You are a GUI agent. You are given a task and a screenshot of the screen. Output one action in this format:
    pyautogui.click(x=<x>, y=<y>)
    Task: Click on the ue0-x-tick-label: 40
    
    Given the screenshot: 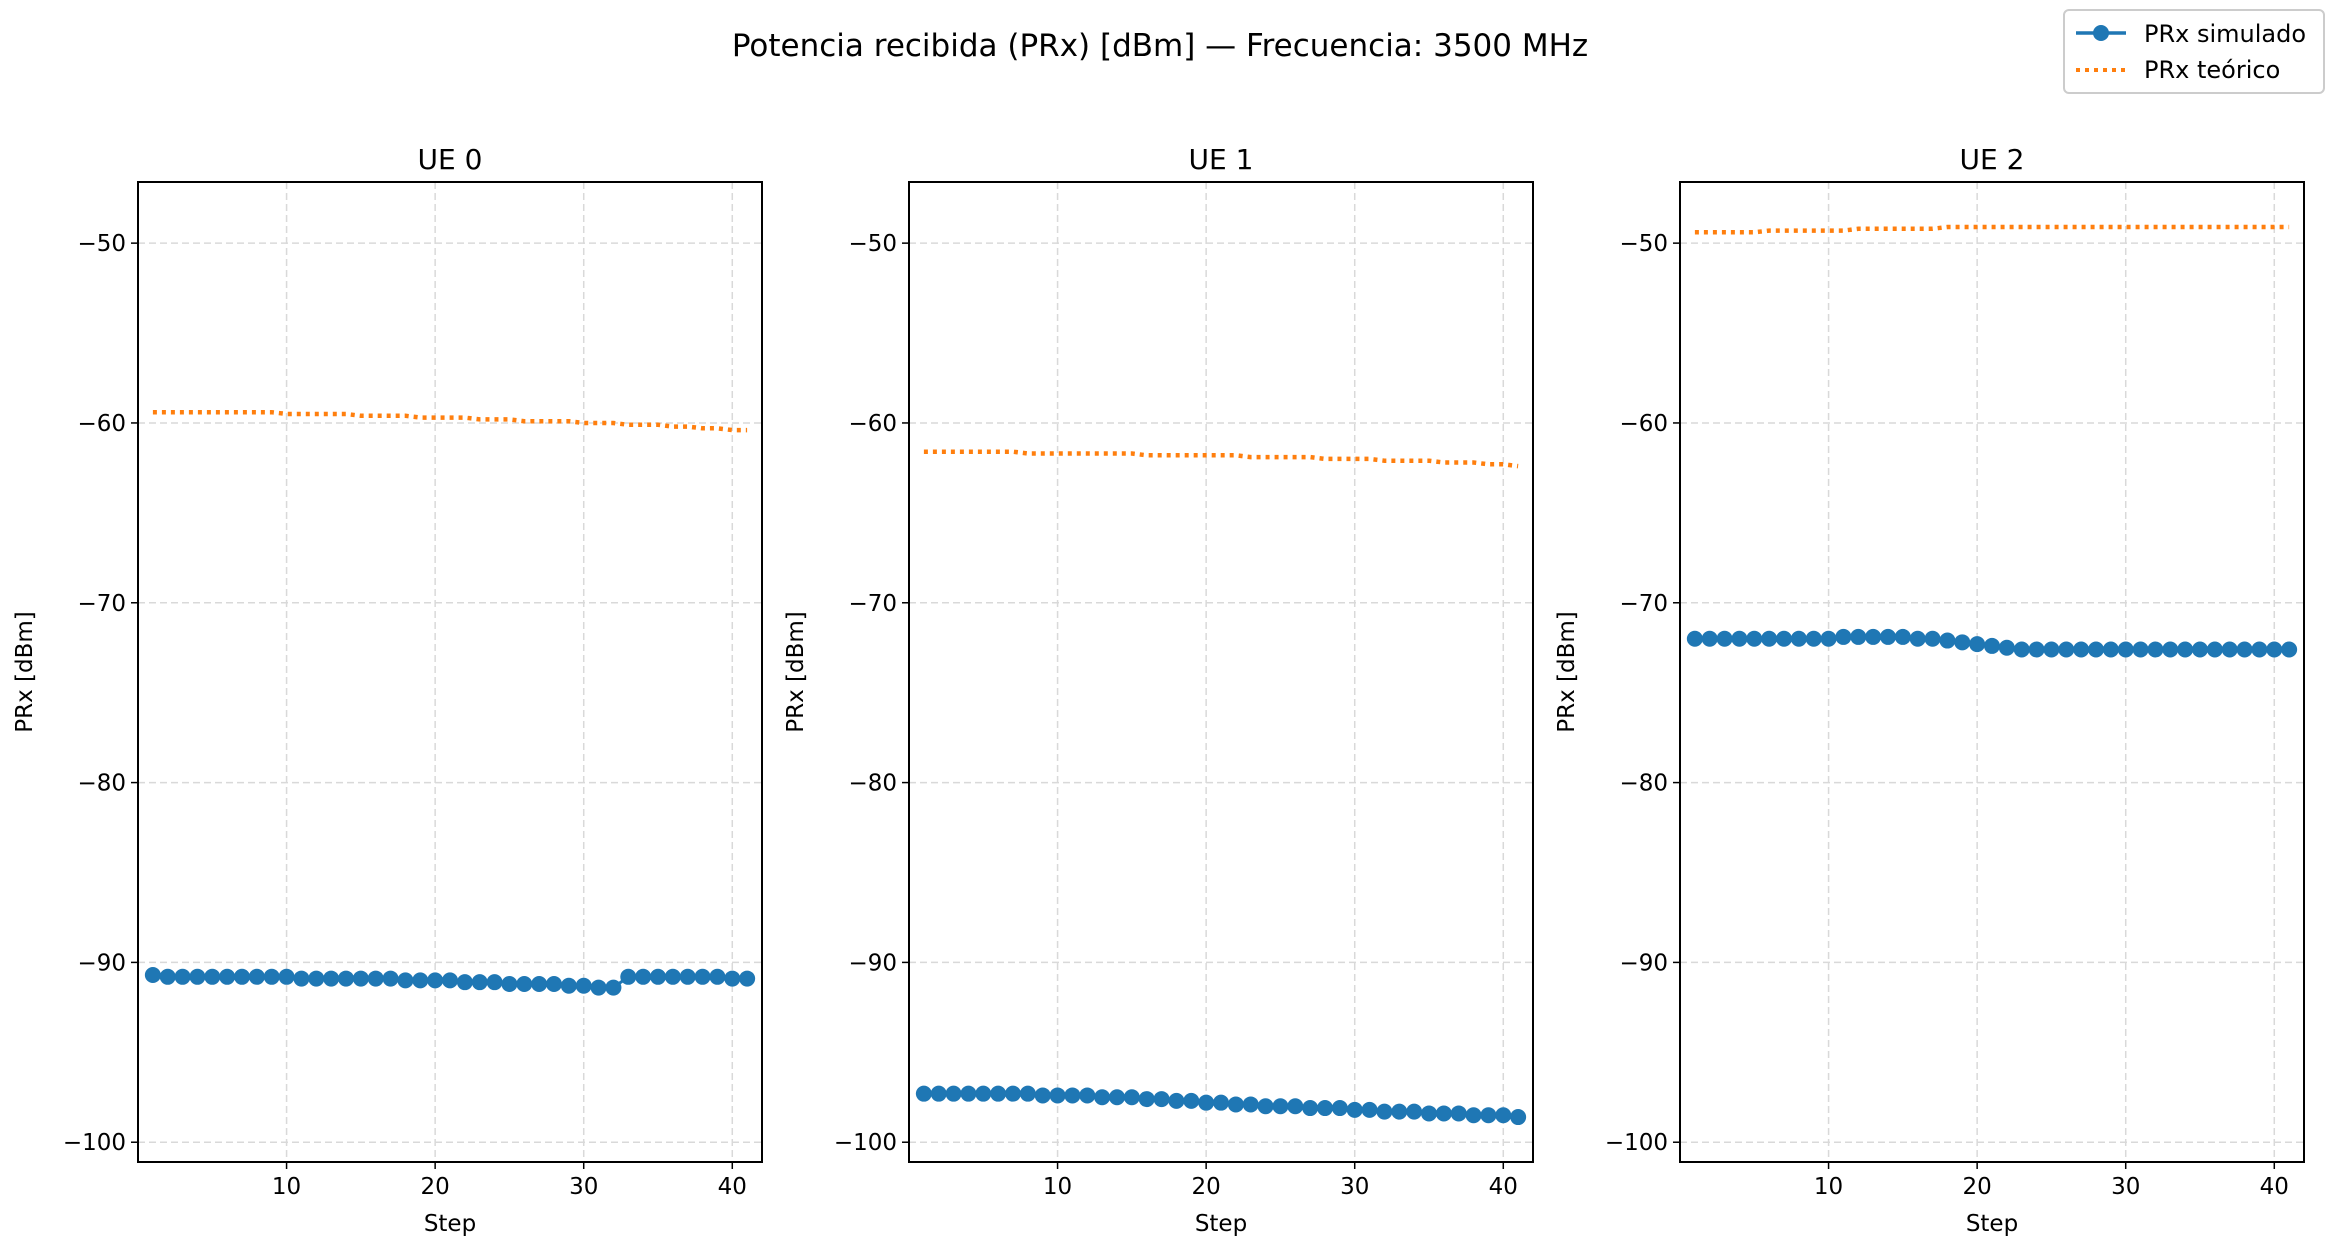 What is the action you would take?
    pyautogui.click(x=732, y=1187)
    